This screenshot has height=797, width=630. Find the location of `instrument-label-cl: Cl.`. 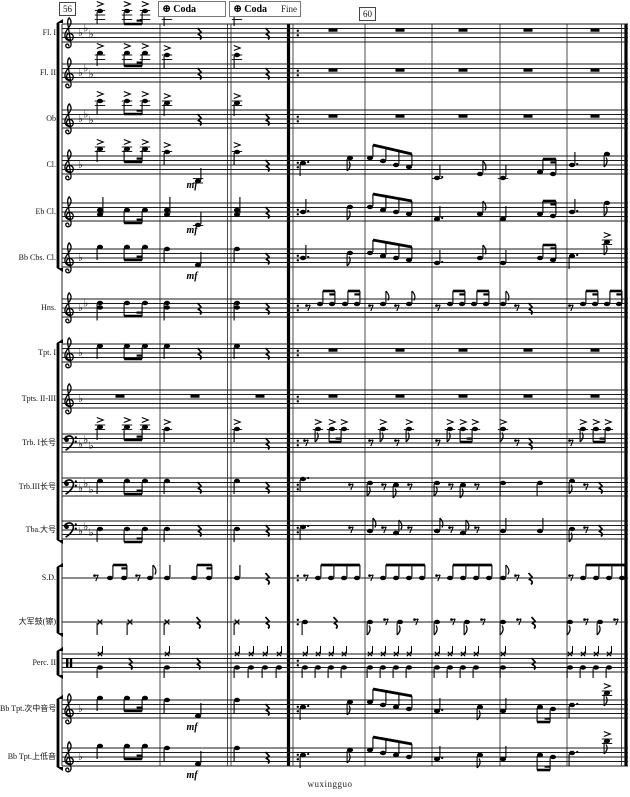

instrument-label-cl: Cl. is located at coordinates (51, 164).